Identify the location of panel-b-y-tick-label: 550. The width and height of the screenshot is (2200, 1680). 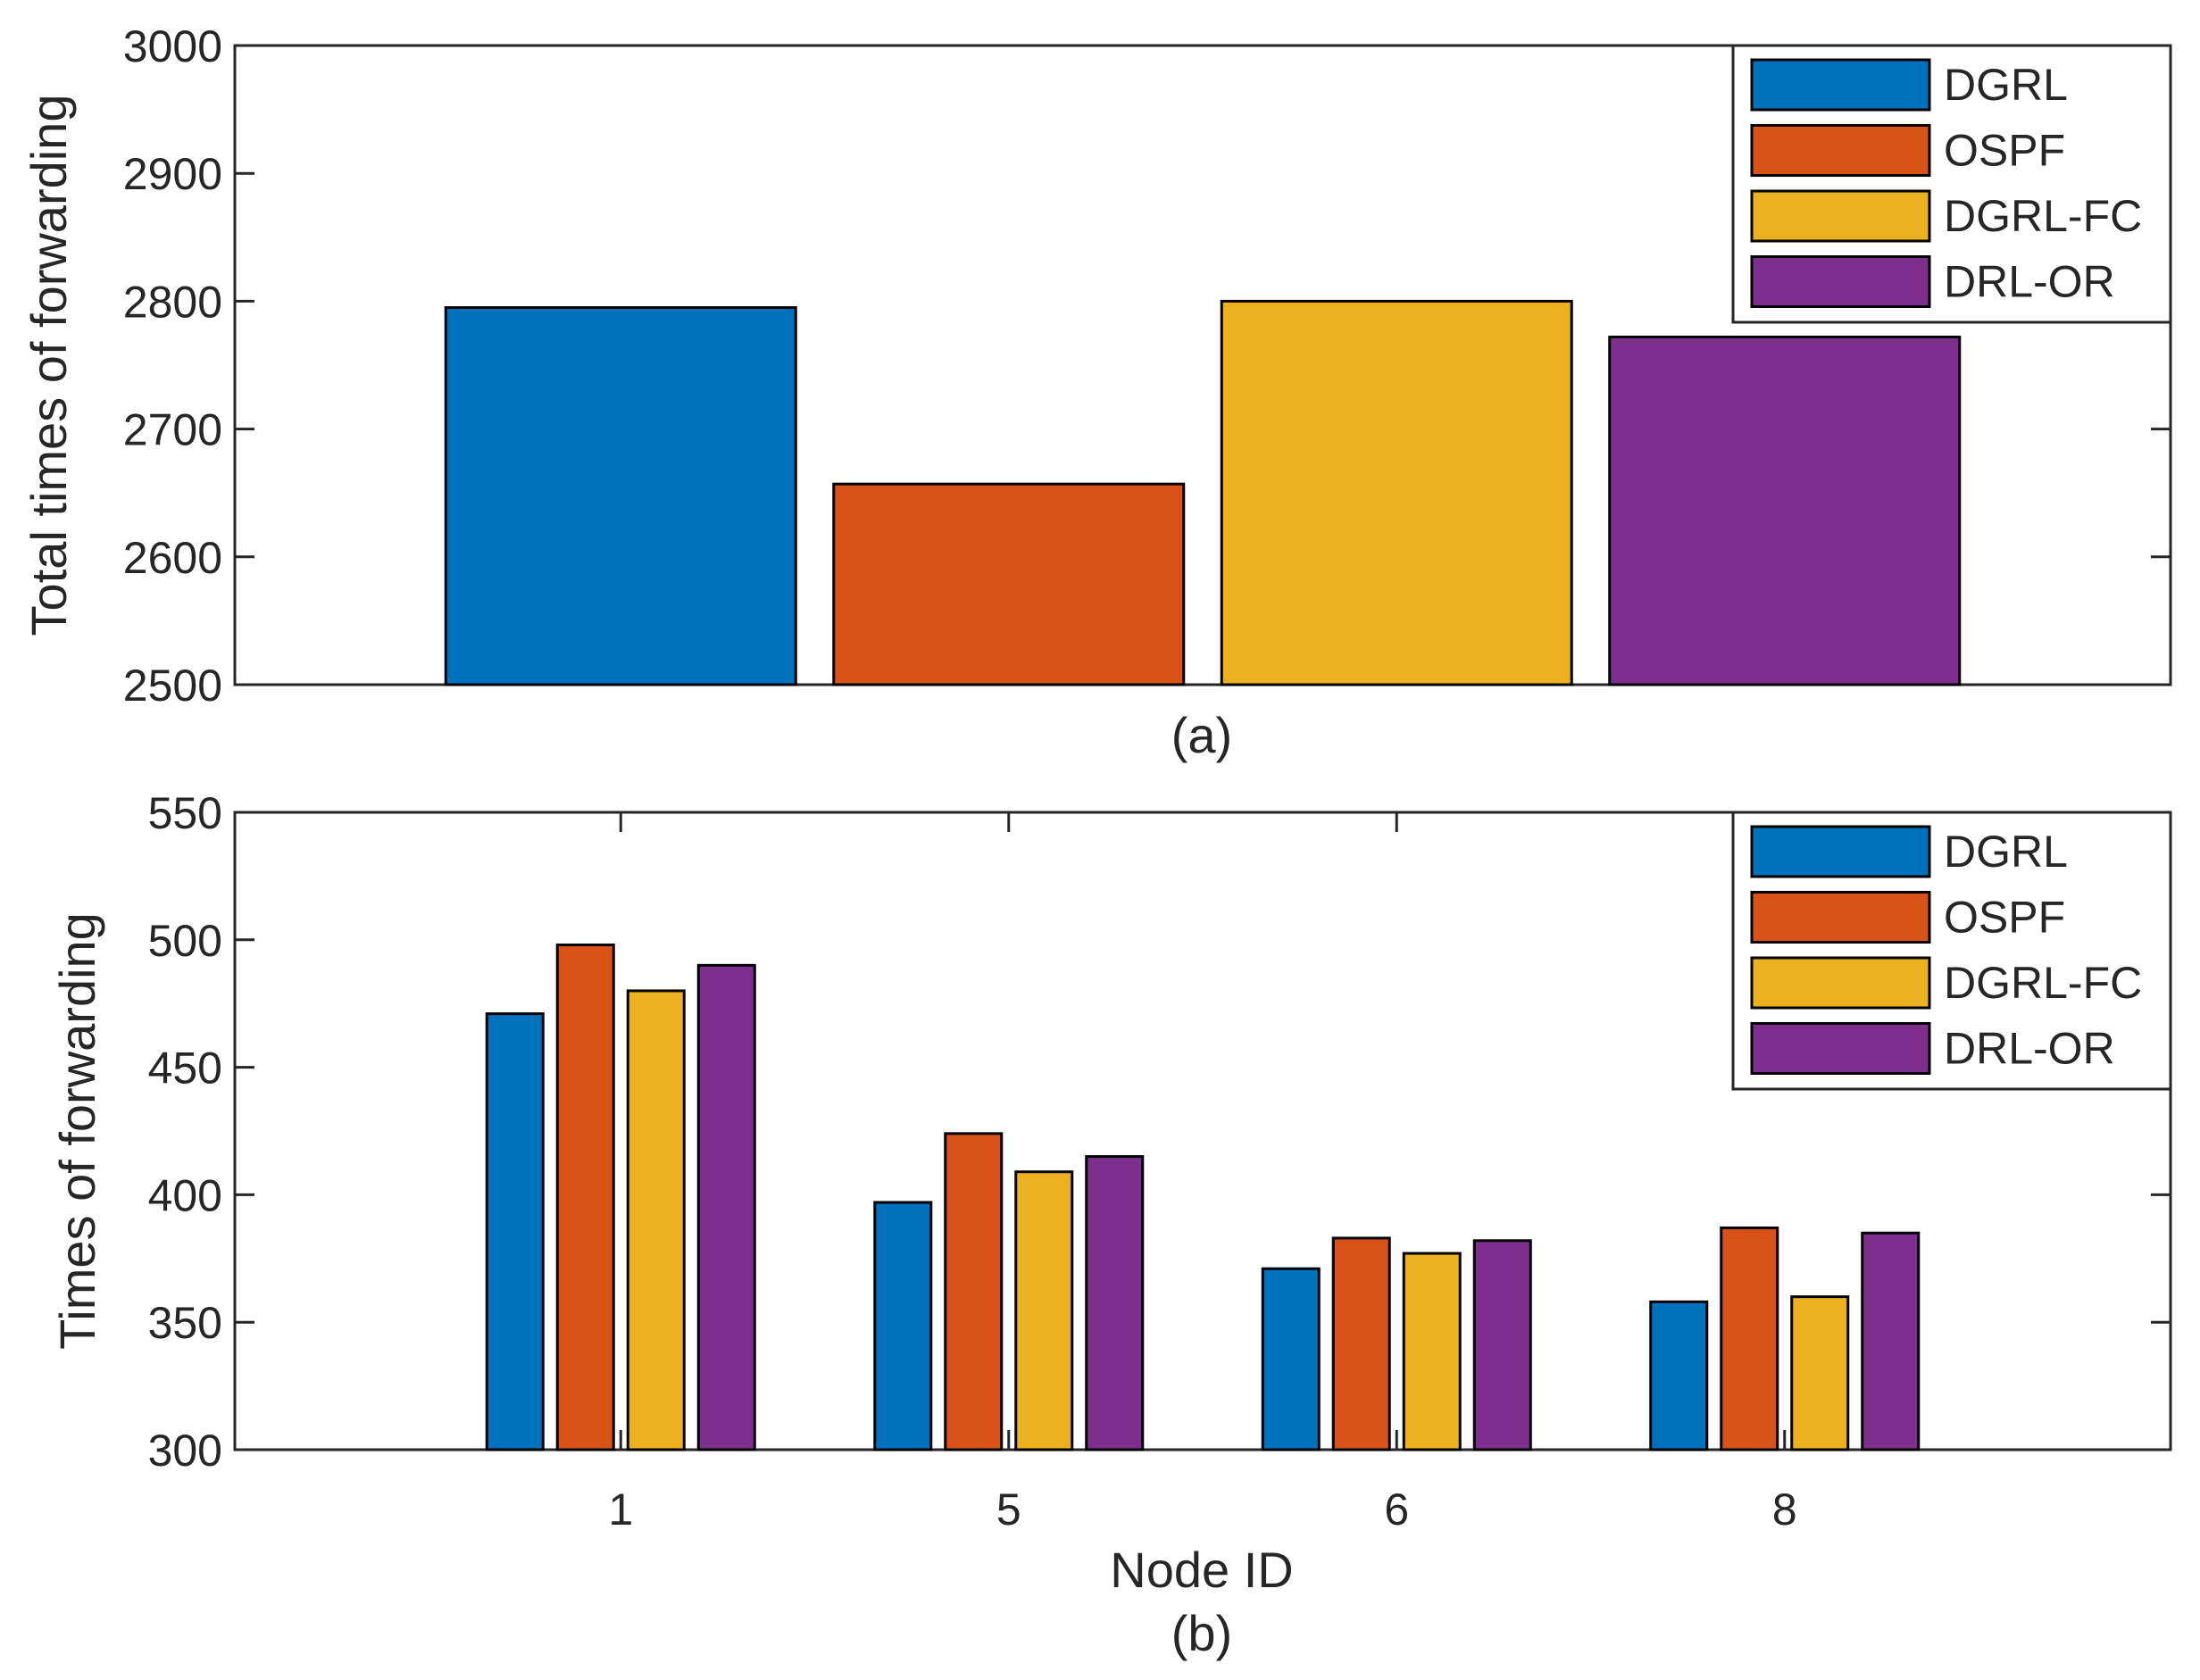
(185, 813).